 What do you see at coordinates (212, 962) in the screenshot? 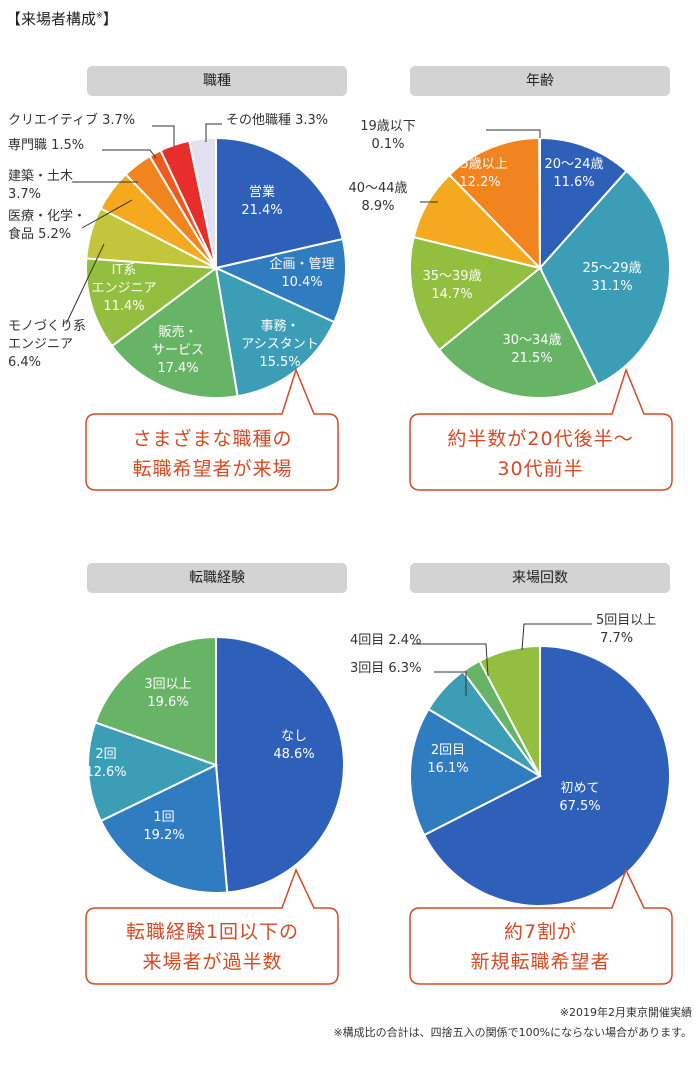
I see `callout-line: 来場者が過半数` at bounding box center [212, 962].